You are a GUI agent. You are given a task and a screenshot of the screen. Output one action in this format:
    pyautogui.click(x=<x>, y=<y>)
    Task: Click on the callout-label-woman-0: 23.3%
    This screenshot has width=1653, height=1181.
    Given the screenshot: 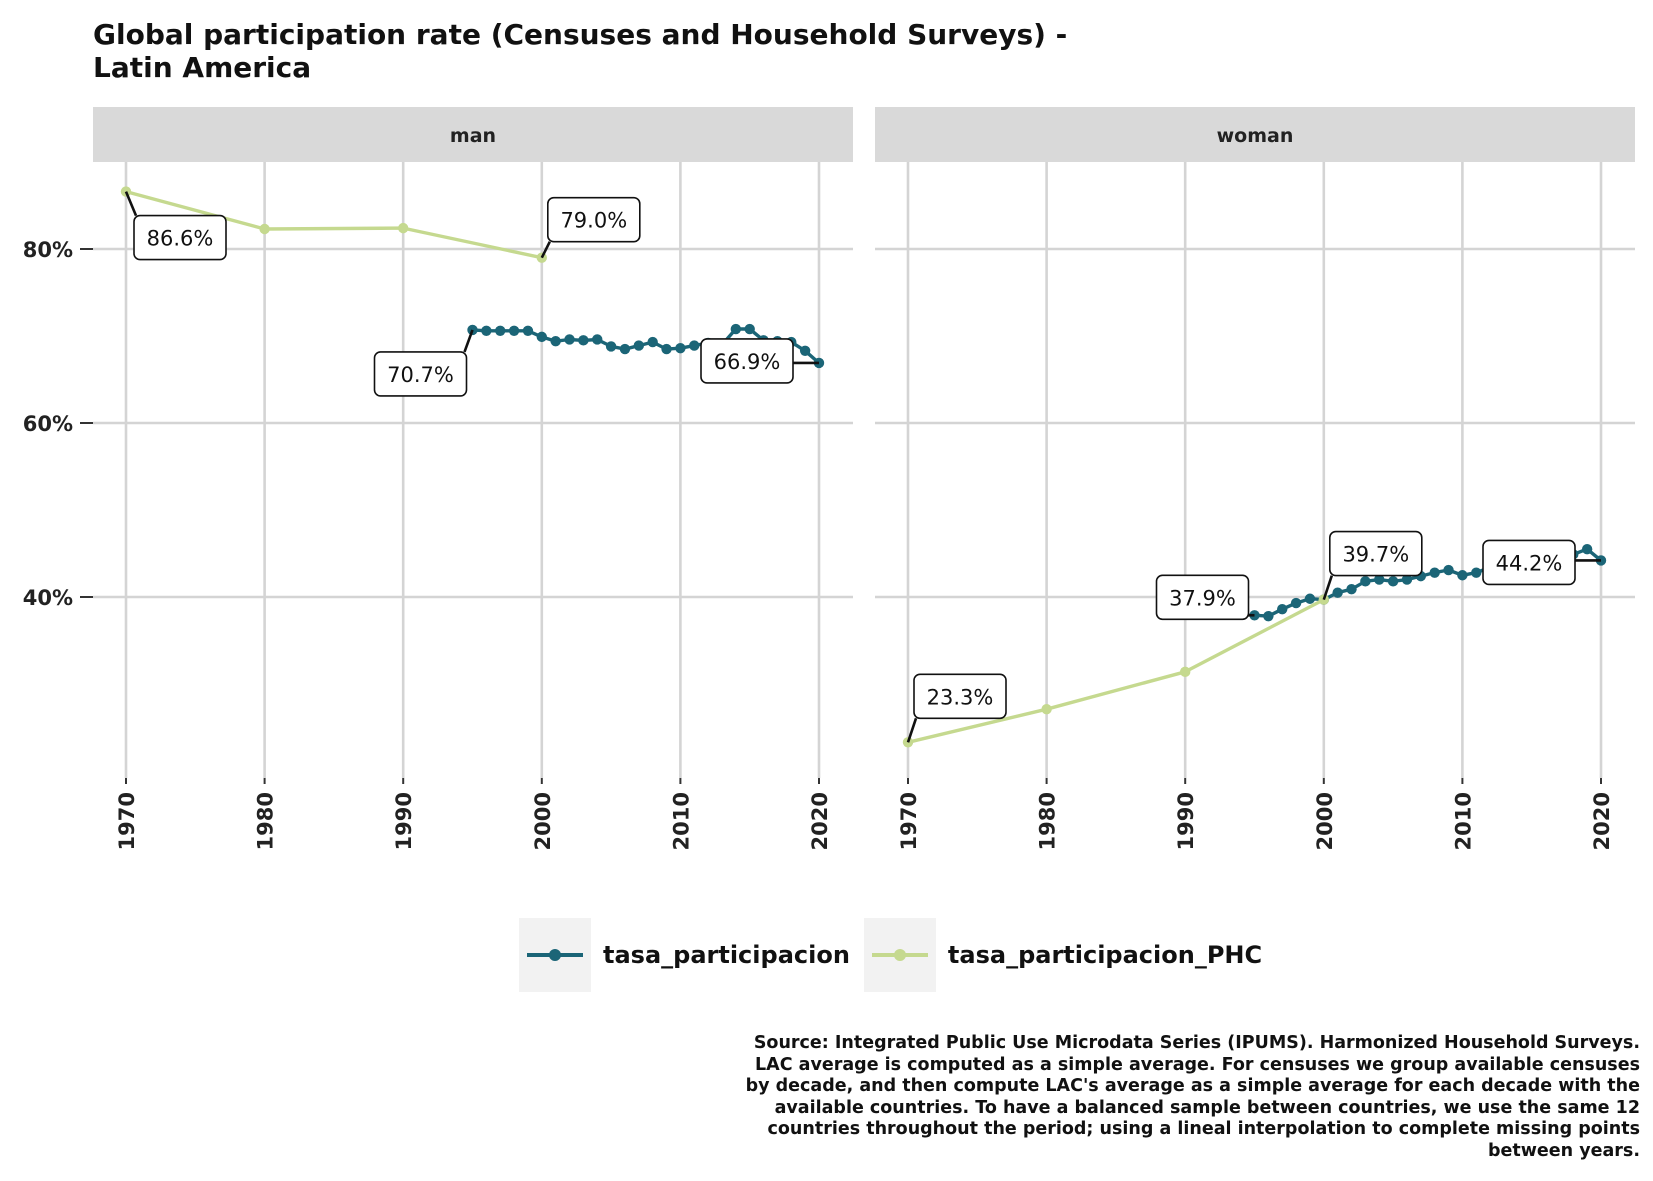 What is the action you would take?
    pyautogui.click(x=960, y=697)
    